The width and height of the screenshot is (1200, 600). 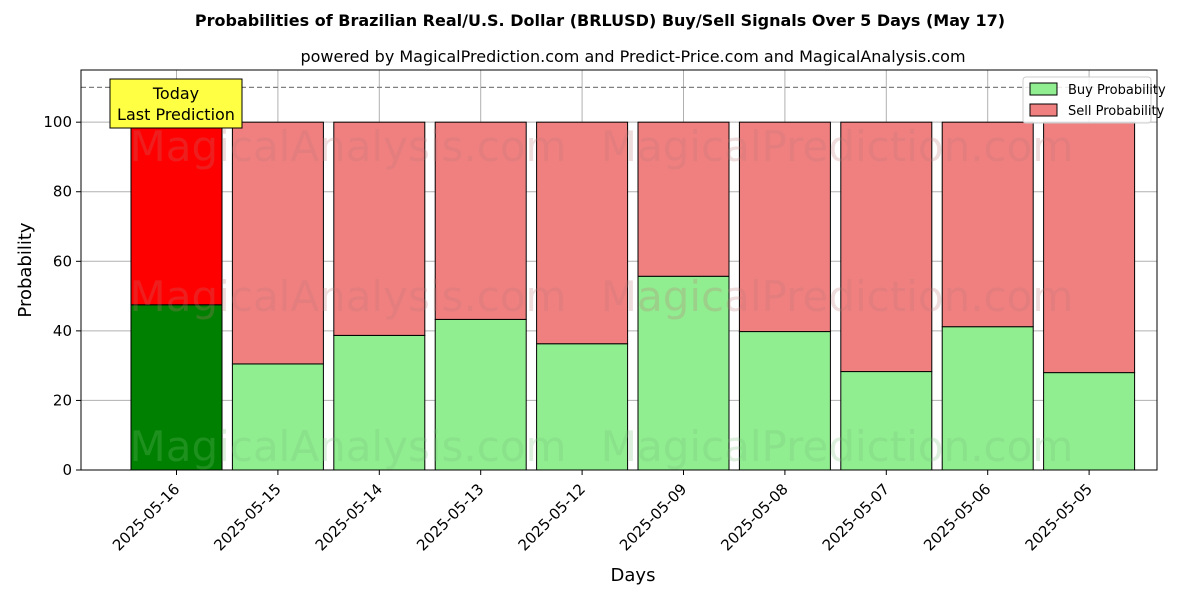 What do you see at coordinates (25, 269) in the screenshot?
I see `y-axis-label: Probability` at bounding box center [25, 269].